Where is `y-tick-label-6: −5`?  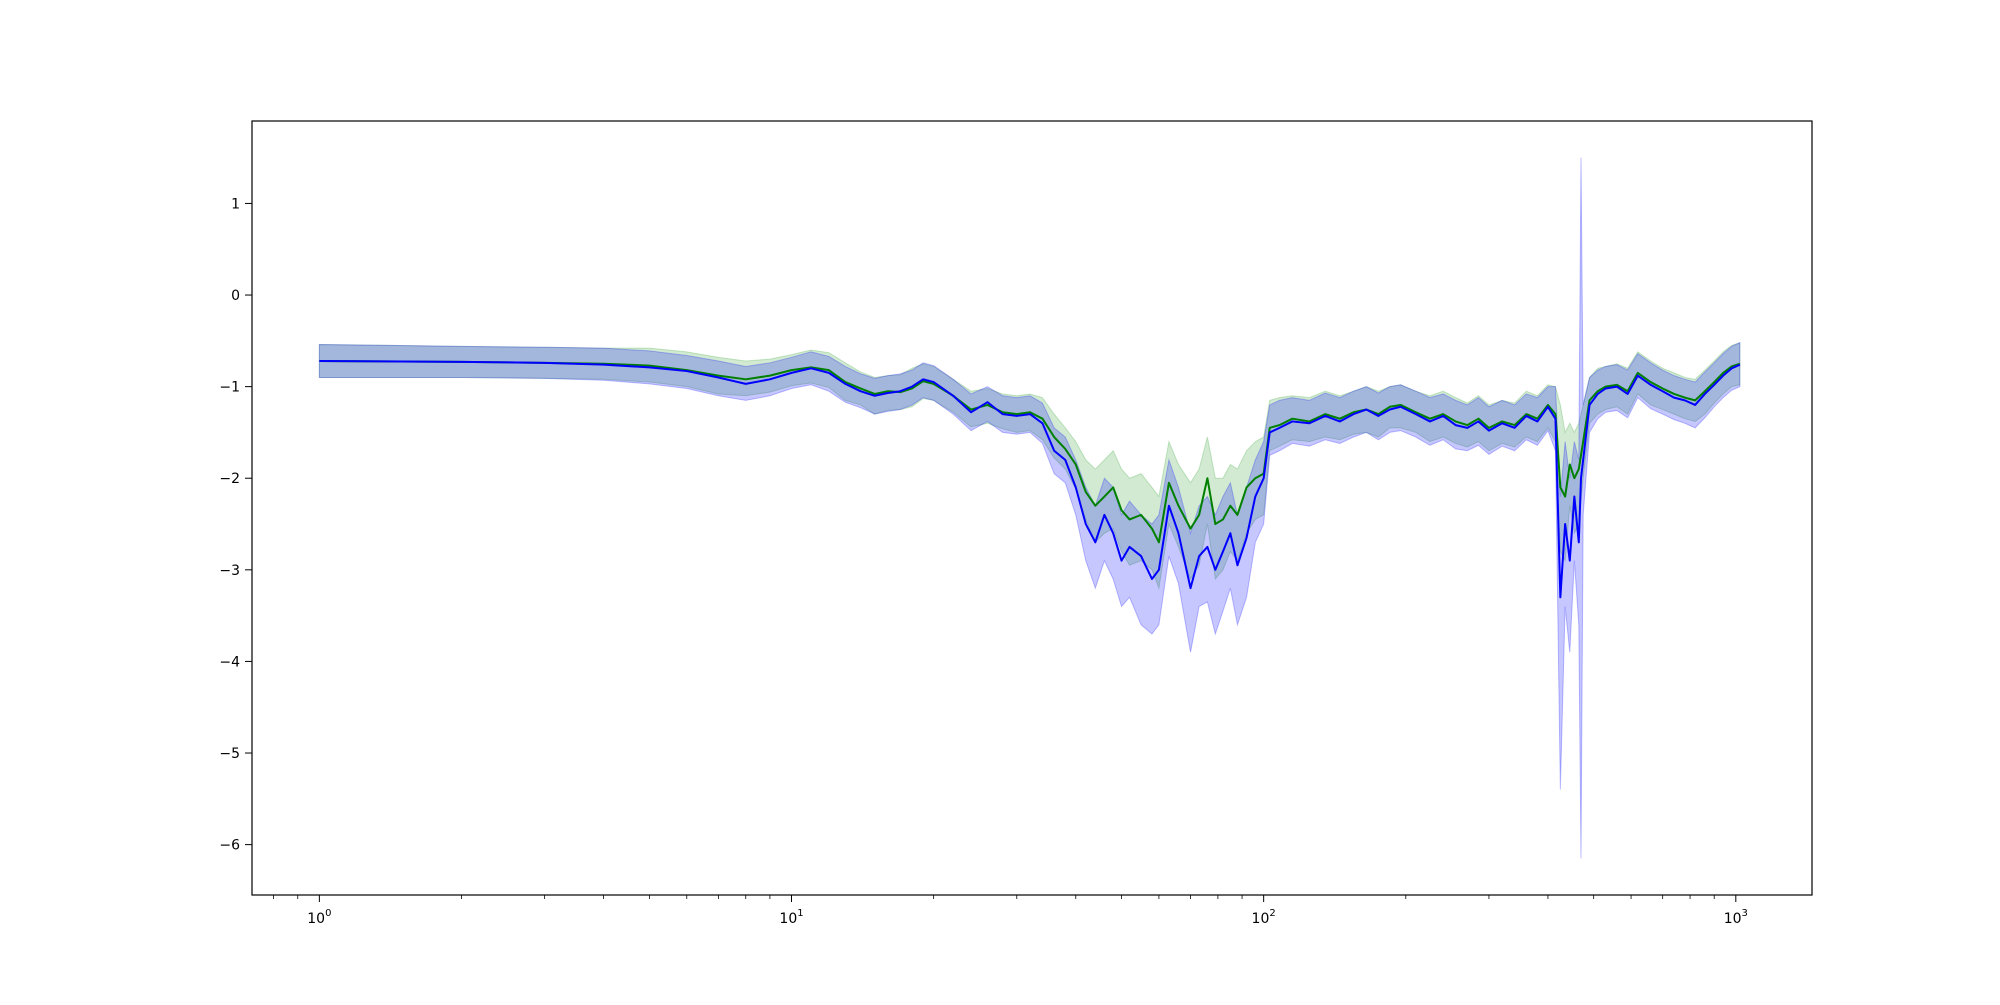
y-tick-label-6: −5 is located at coordinates (229, 754).